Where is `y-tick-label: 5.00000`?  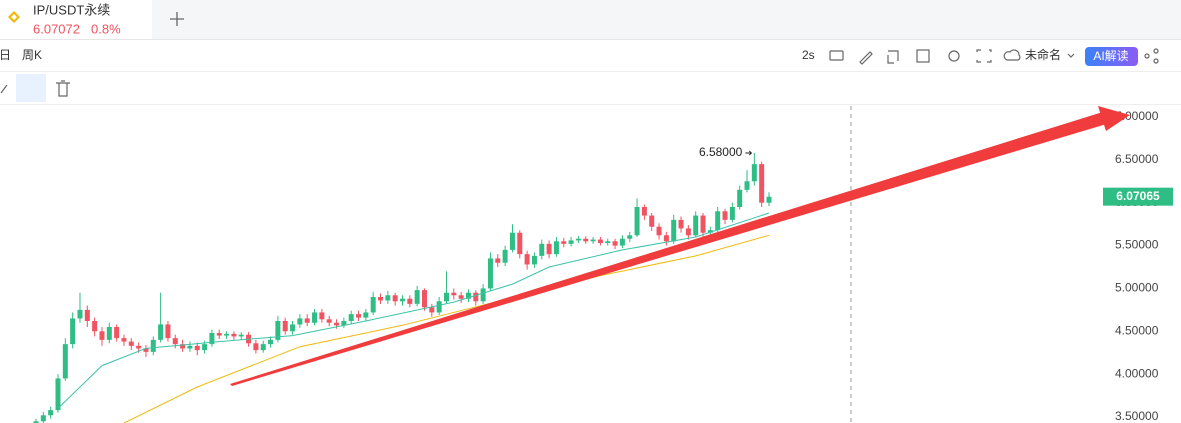
y-tick-label: 5.00000 is located at coordinates (1137, 288).